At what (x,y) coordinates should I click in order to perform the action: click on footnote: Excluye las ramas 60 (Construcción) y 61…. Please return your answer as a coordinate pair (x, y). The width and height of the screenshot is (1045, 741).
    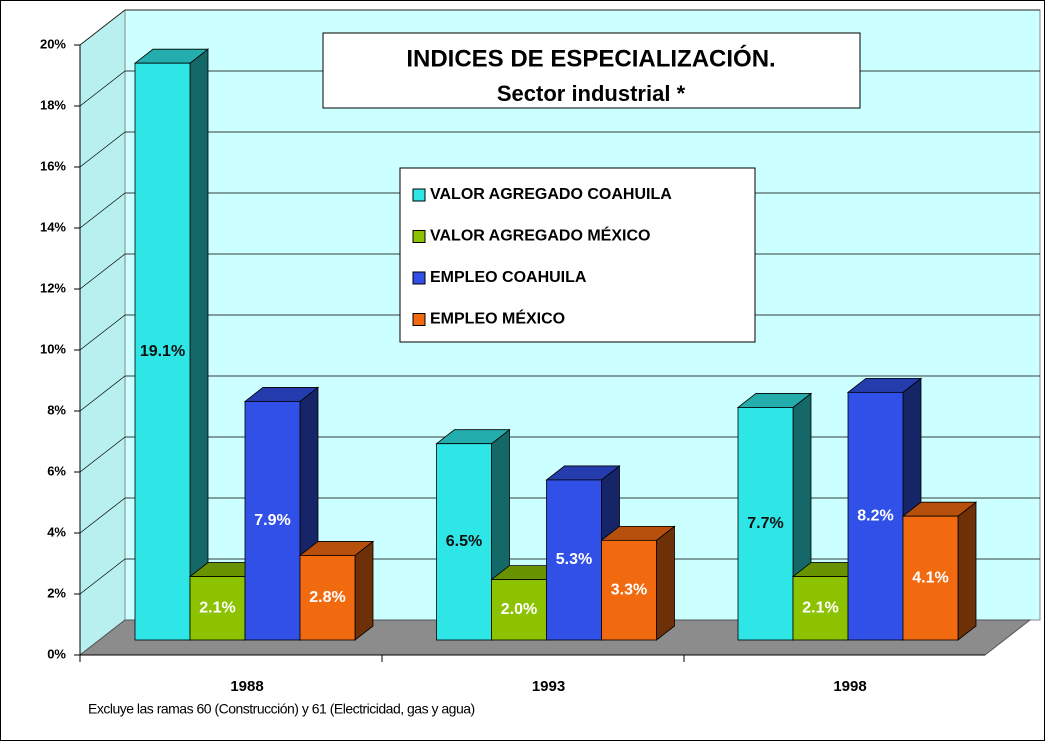
    Looking at the image, I should click on (281, 709).